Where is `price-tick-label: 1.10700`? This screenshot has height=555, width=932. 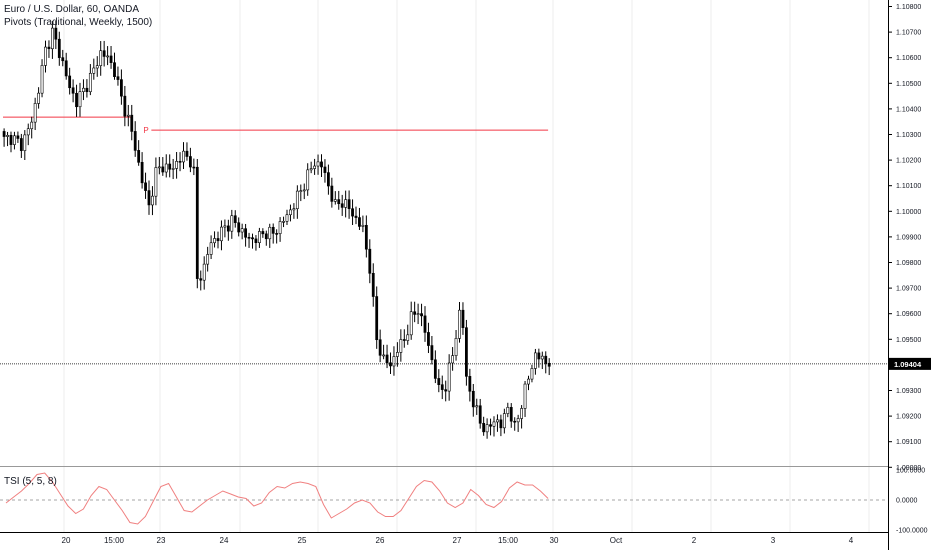 price-tick-label: 1.10700 is located at coordinates (908, 33).